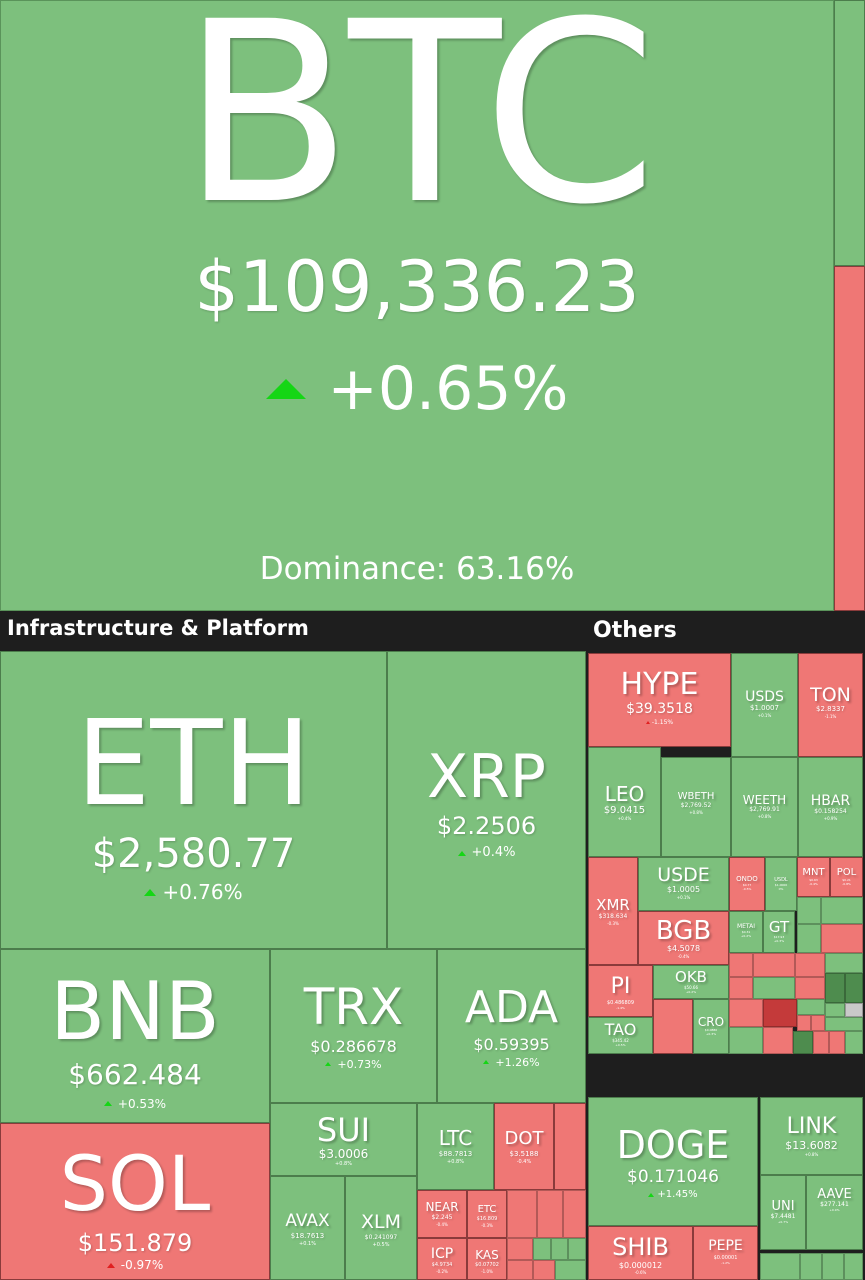 The width and height of the screenshot is (865, 1280). Describe the element at coordinates (683, 884) in the screenshot. I see `tile-usde: USDE $1.0005 +0.1%` at that location.